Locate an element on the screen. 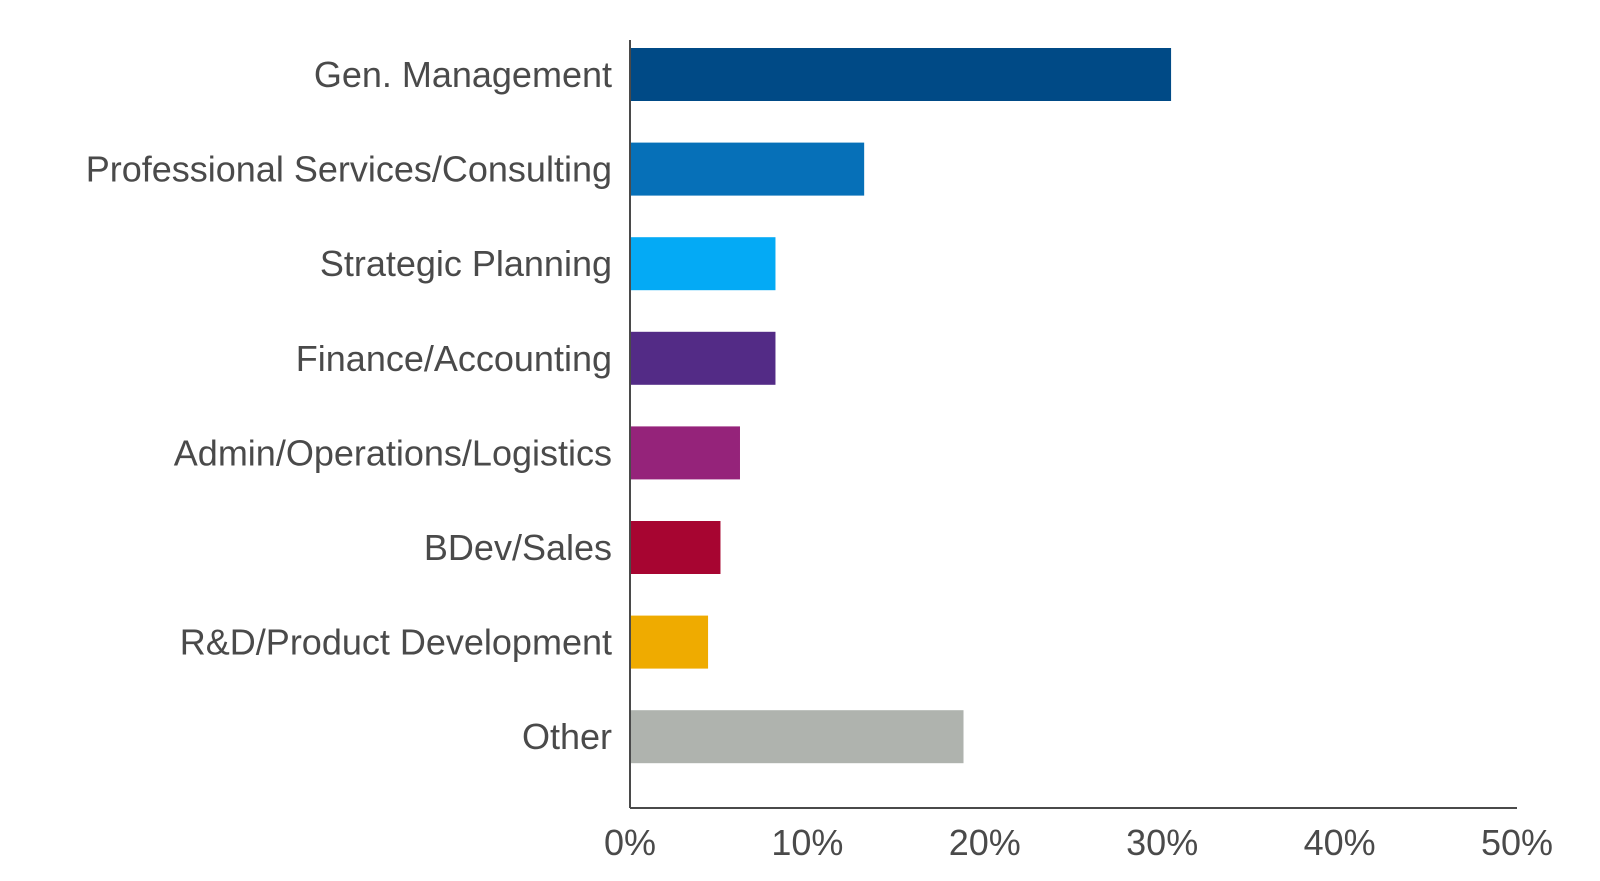 The height and width of the screenshot is (881, 1600). x-tick-label: 10% is located at coordinates (807, 842).